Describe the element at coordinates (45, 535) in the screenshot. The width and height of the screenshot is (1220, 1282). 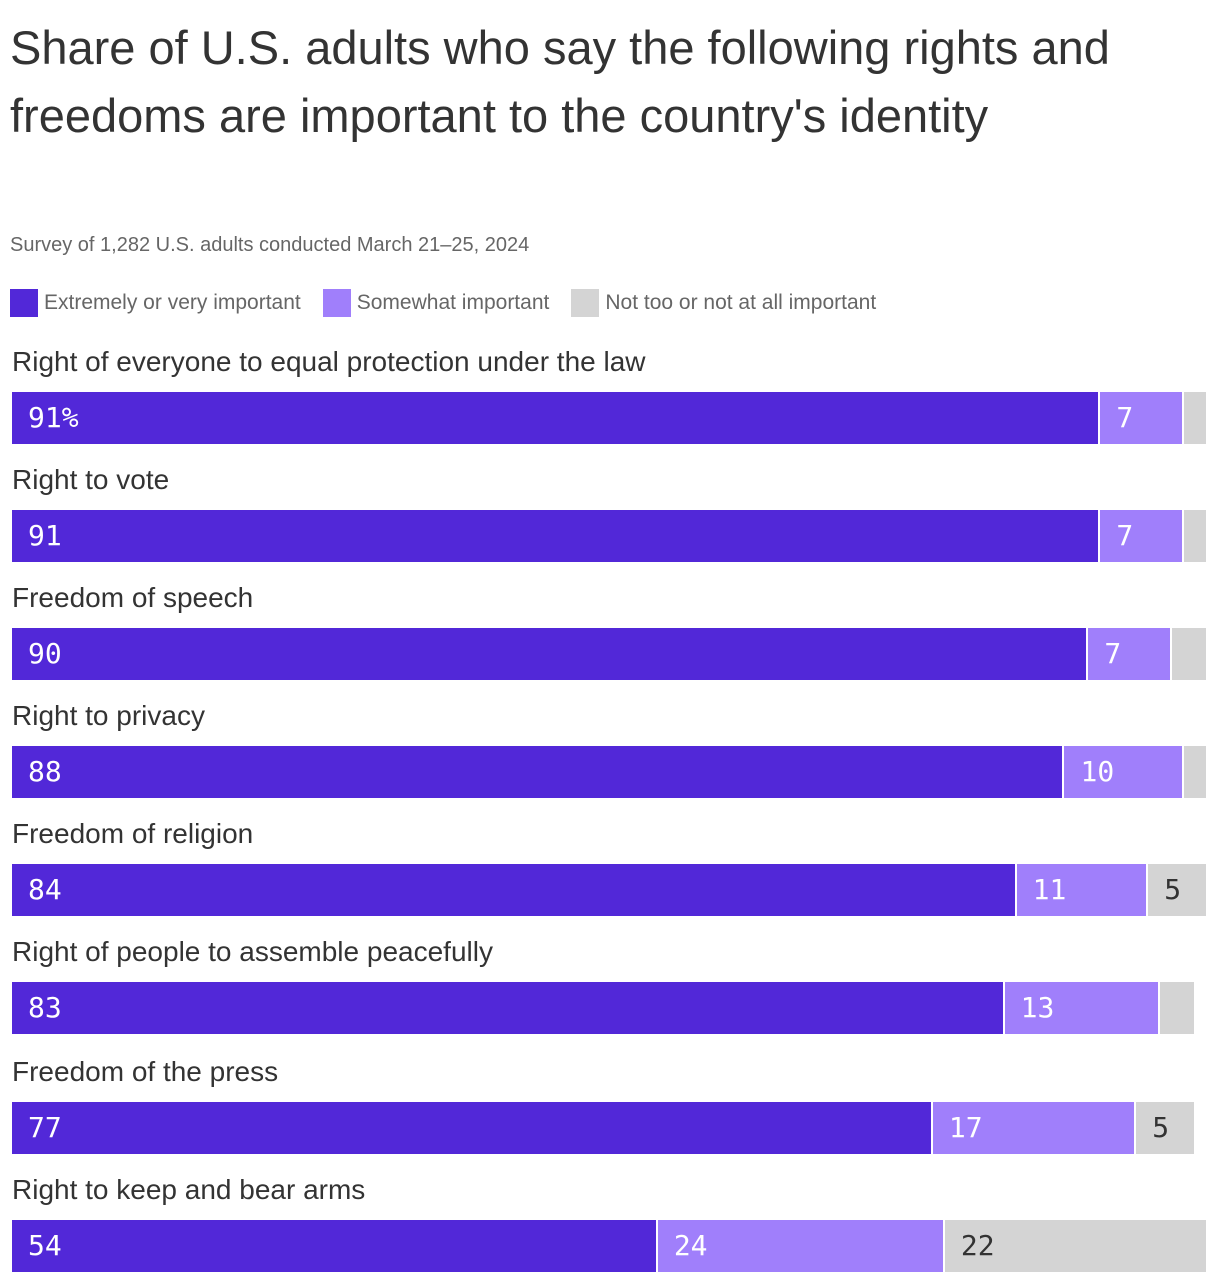
I see `data-label: 91` at that location.